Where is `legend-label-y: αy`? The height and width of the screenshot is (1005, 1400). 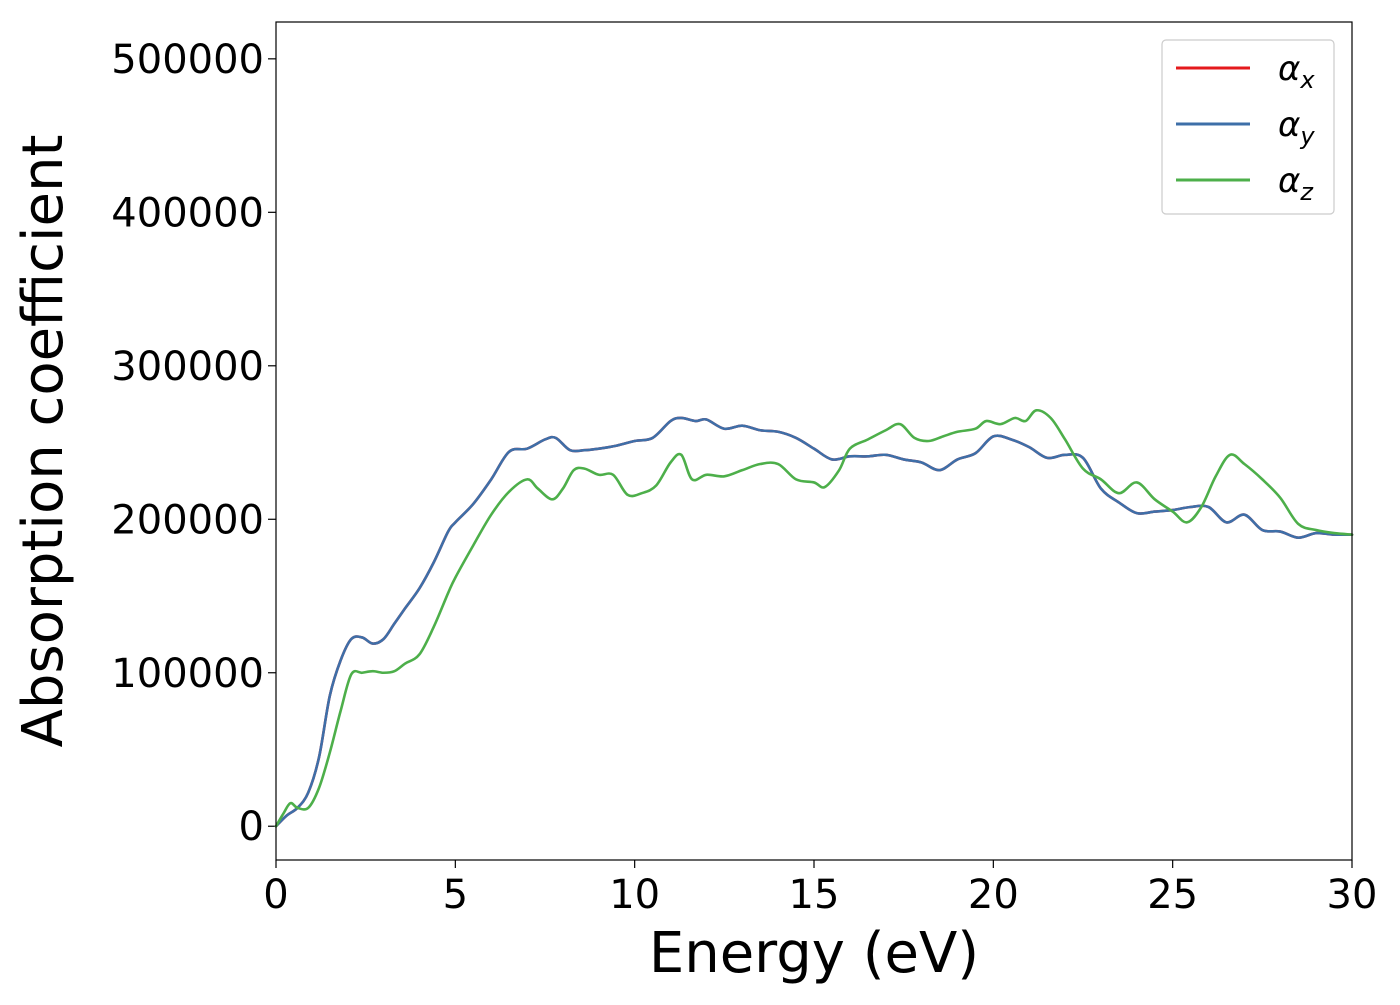
legend-label-y: αy is located at coordinates (1296, 127).